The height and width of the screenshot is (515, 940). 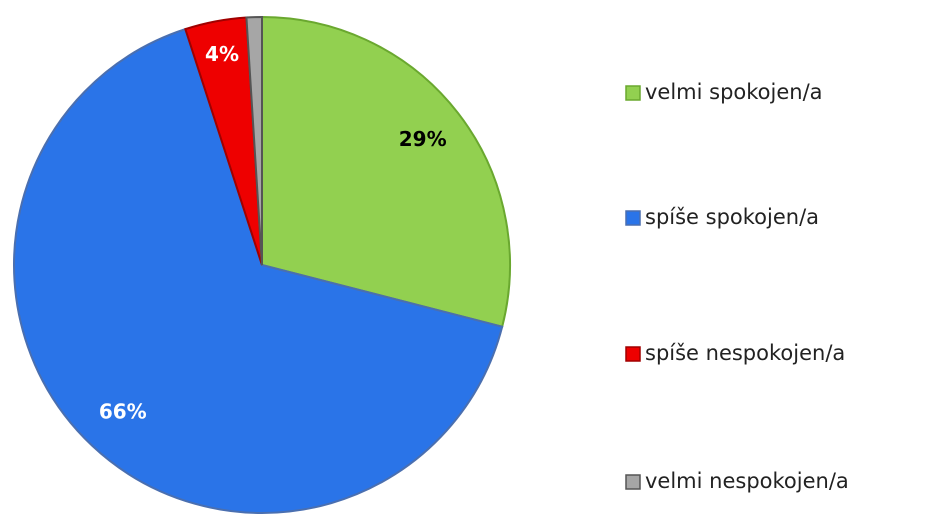 I want to click on legend-label: spíše nespokojen/a, so click(x=745, y=353).